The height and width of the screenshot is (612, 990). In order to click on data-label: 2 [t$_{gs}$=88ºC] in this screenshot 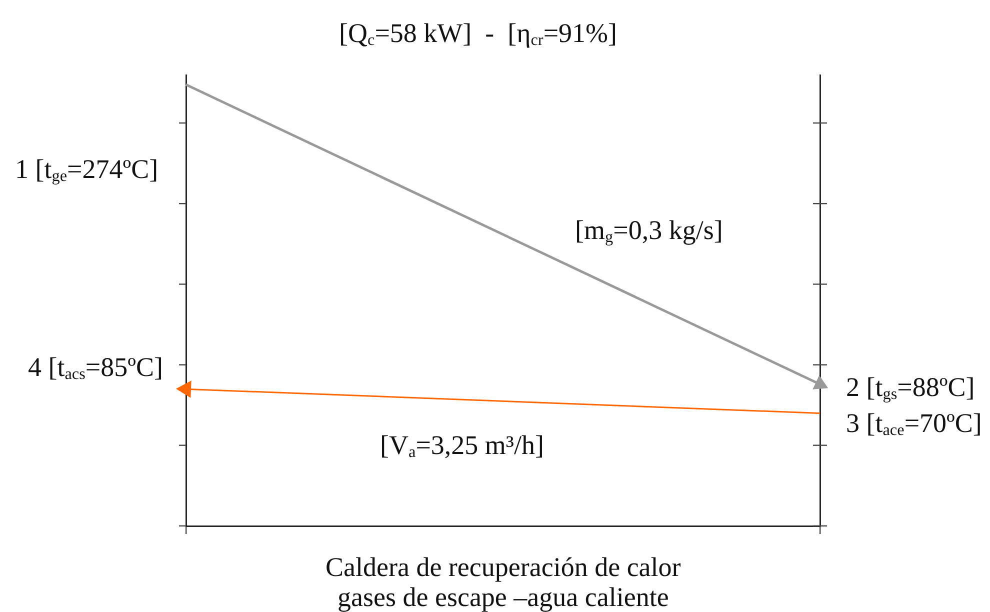, I will do `click(910, 387)`.